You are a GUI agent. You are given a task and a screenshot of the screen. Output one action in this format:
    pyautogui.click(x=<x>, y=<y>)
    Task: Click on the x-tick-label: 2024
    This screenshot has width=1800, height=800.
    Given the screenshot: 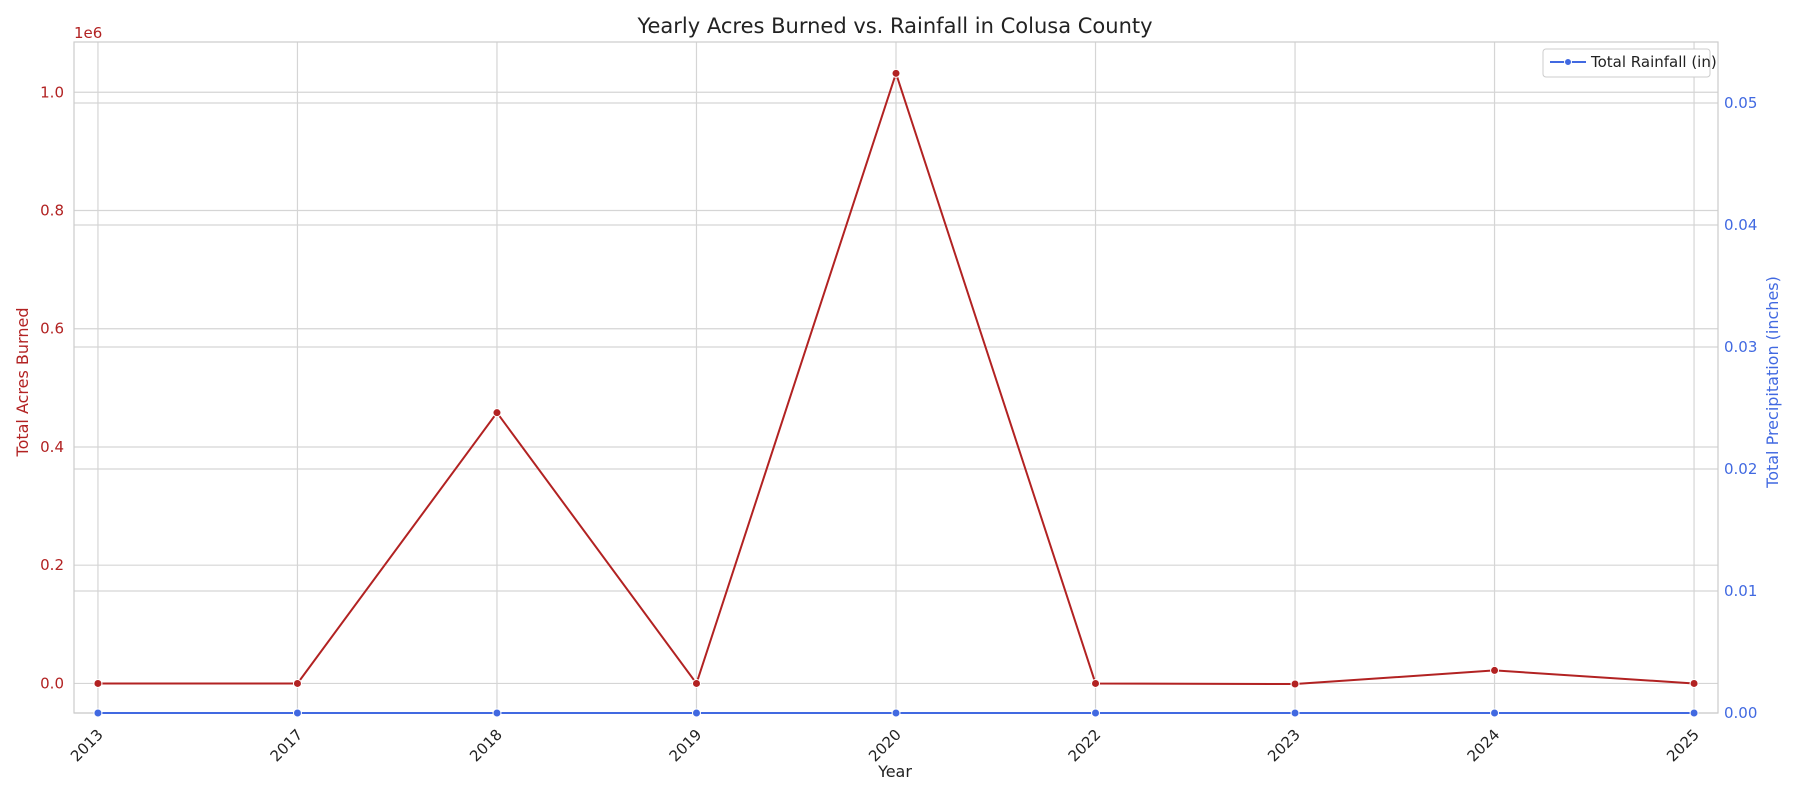 What is the action you would take?
    pyautogui.click(x=1484, y=746)
    